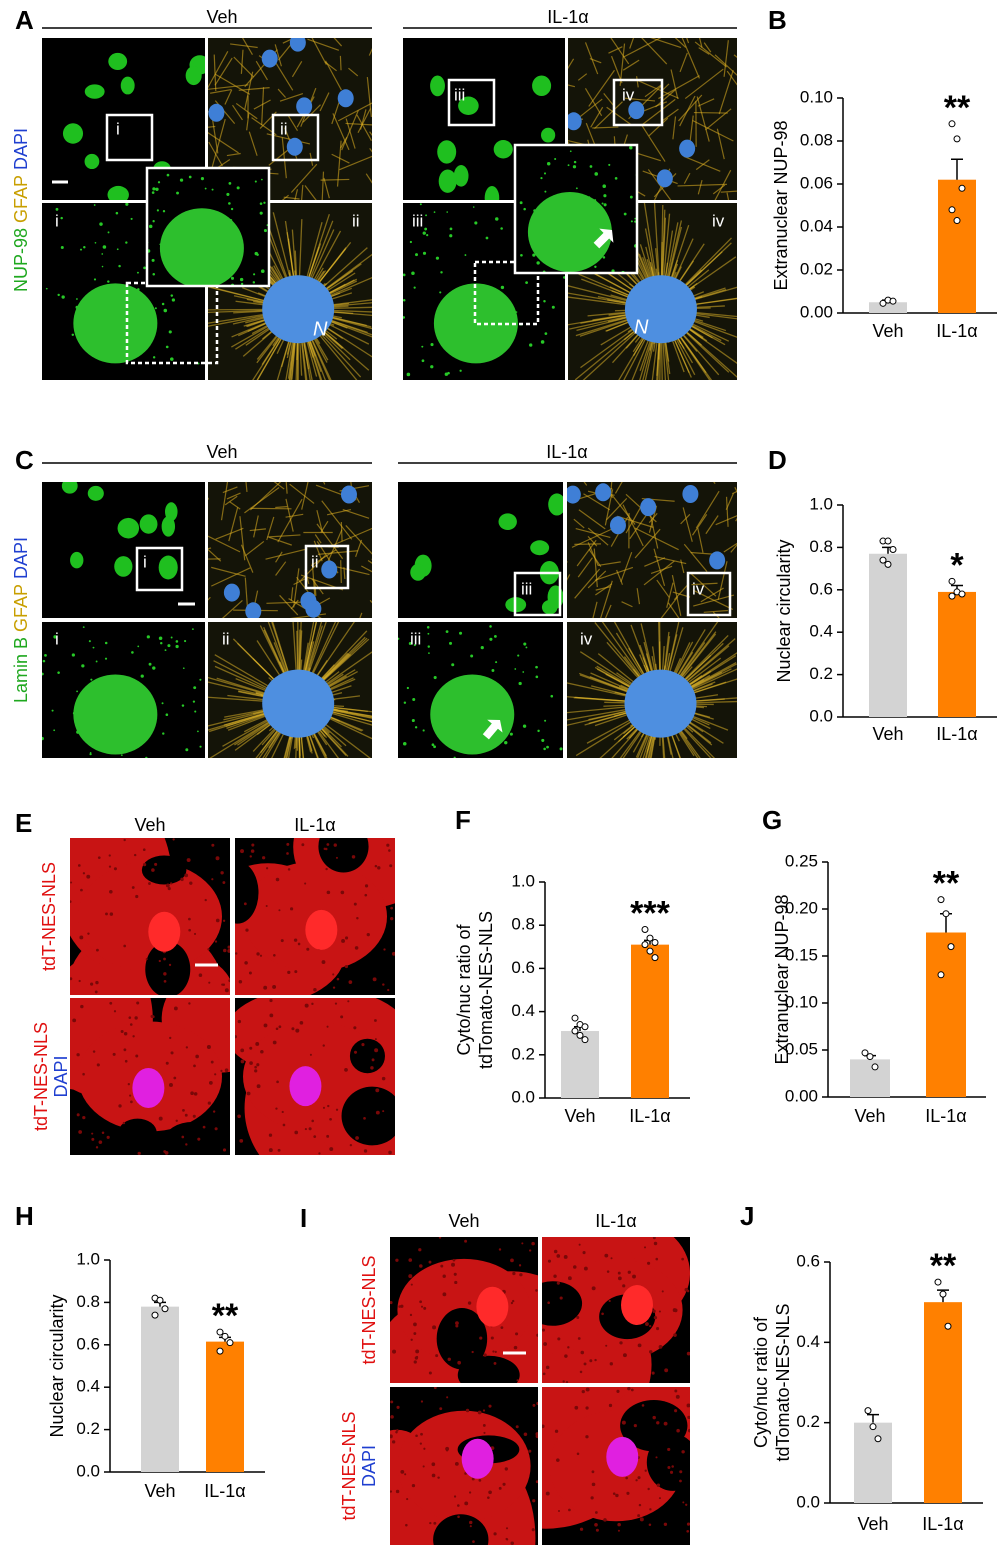 Image resolution: width=1000 pixels, height=1560 pixels. I want to click on stain-label: DAPI, so click(61, 1076).